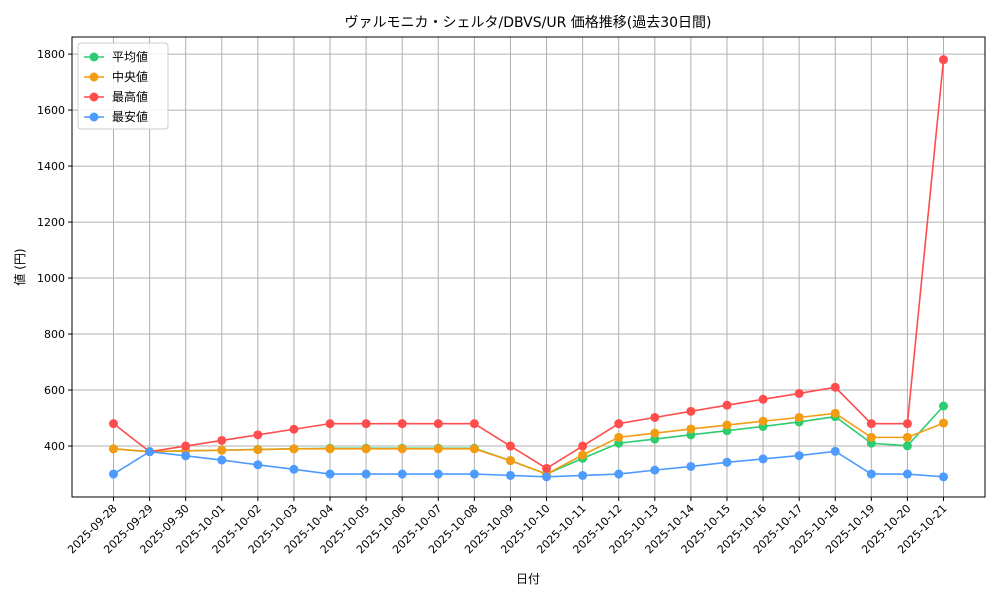 The height and width of the screenshot is (604, 1000). I want to click on x-axis-label: 日付, so click(528, 579).